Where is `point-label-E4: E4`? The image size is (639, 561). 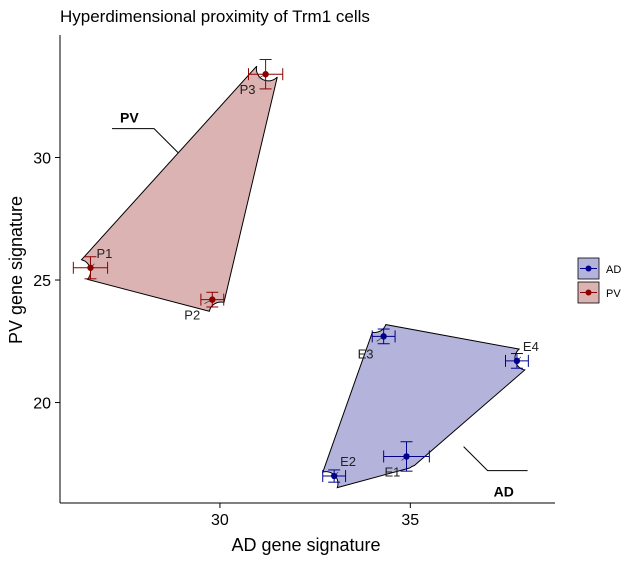 point-label-E4: E4 is located at coordinates (531, 346).